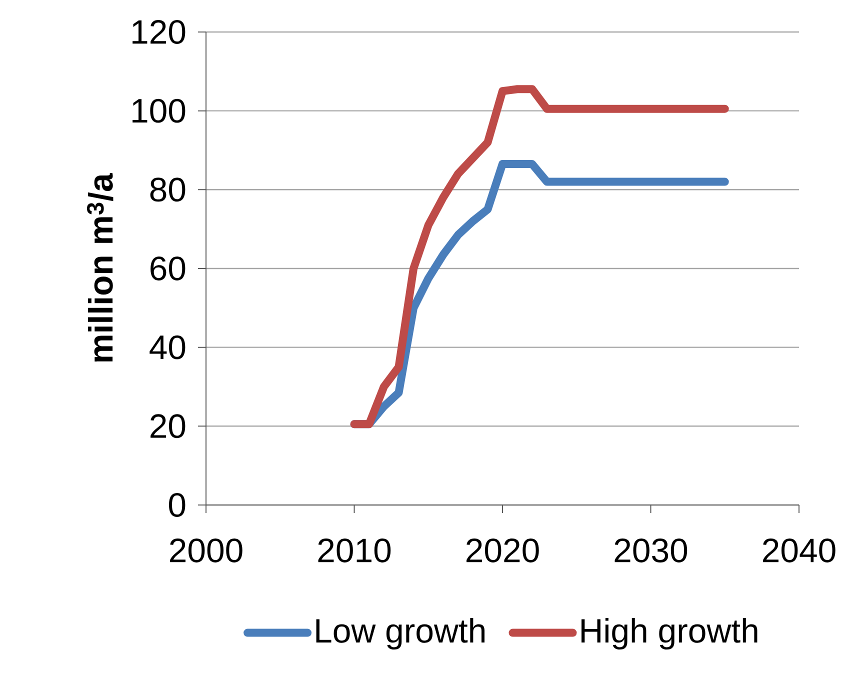 The height and width of the screenshot is (695, 856). Describe the element at coordinates (400, 634) in the screenshot. I see `legend-label: Low growth` at that location.